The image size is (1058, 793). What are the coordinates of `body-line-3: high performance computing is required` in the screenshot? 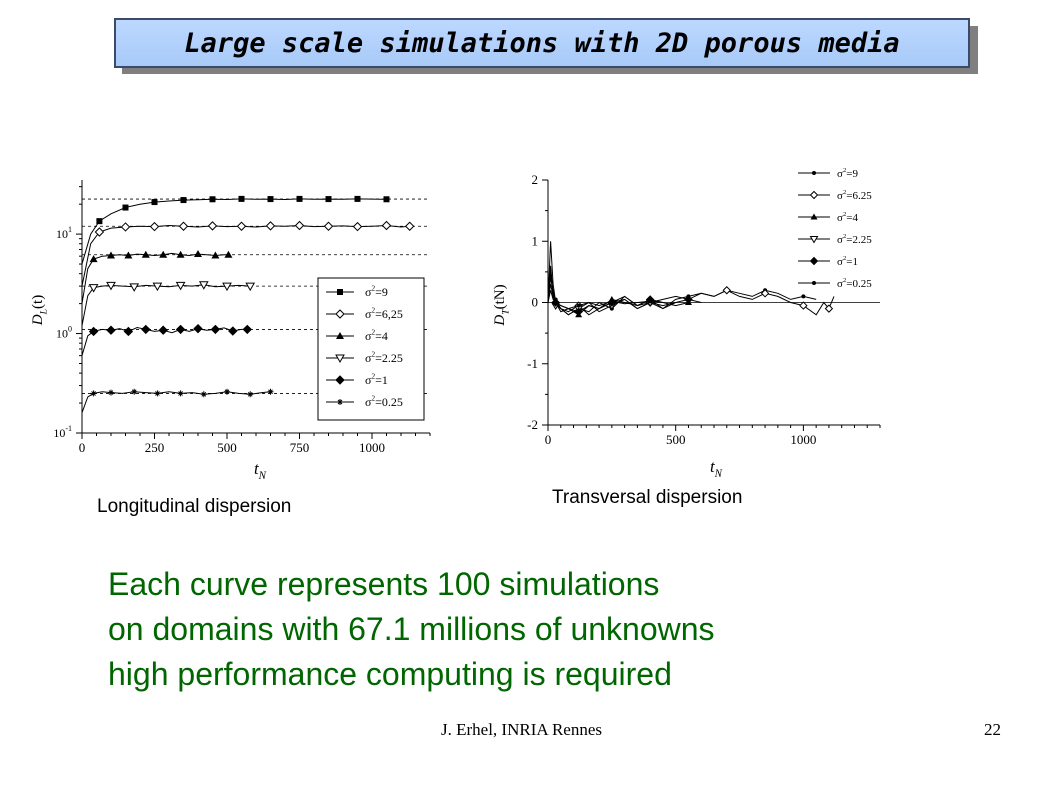 It's located at (390, 674).